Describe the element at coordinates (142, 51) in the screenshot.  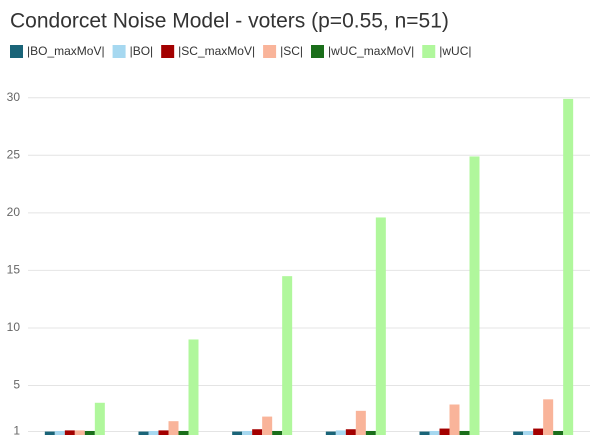
I see `legend-label: |BO|` at that location.